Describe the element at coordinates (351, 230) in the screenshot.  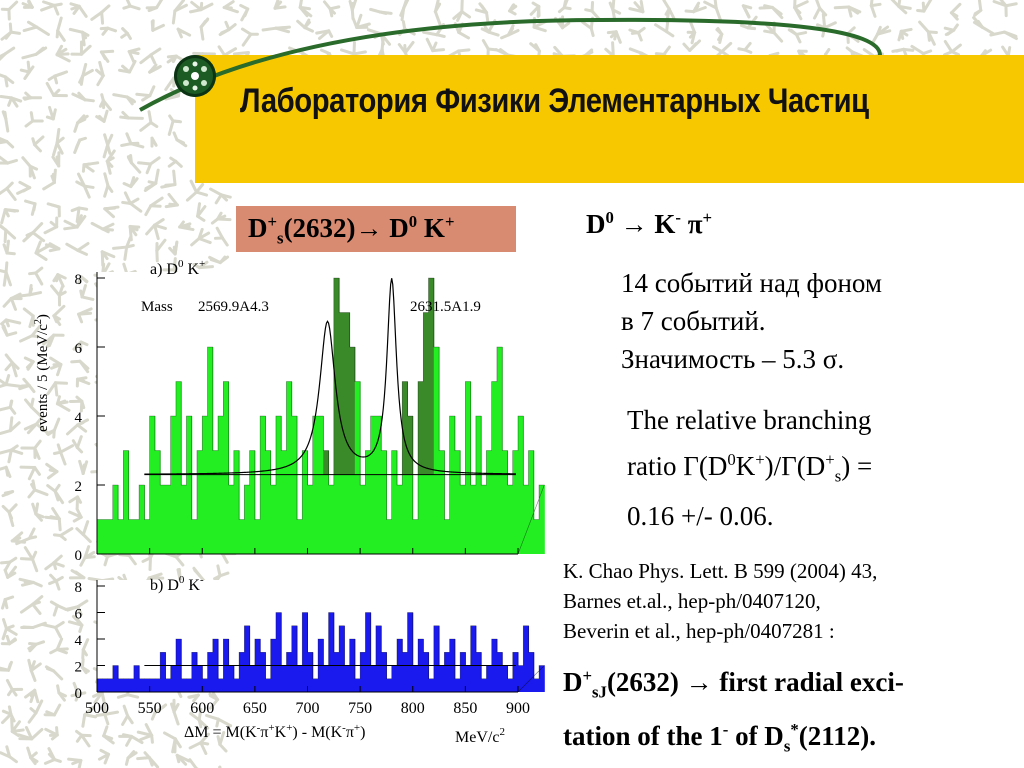
I see `title-box-text: D+s(2632)→ D0 K+` at that location.